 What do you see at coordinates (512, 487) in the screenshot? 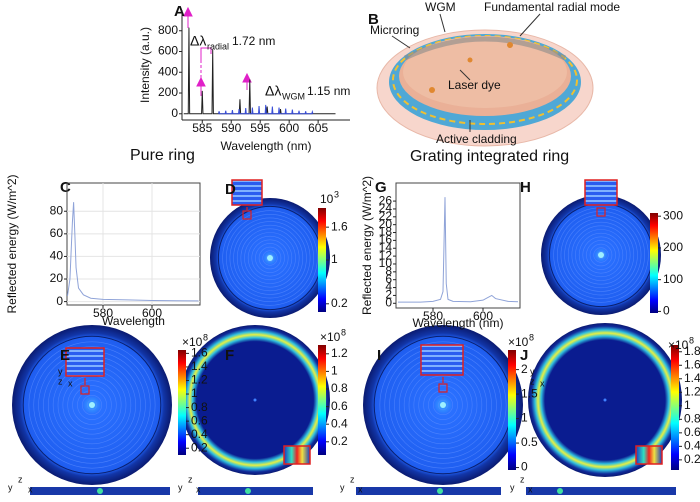
I see `axis-triad: y` at bounding box center [512, 487].